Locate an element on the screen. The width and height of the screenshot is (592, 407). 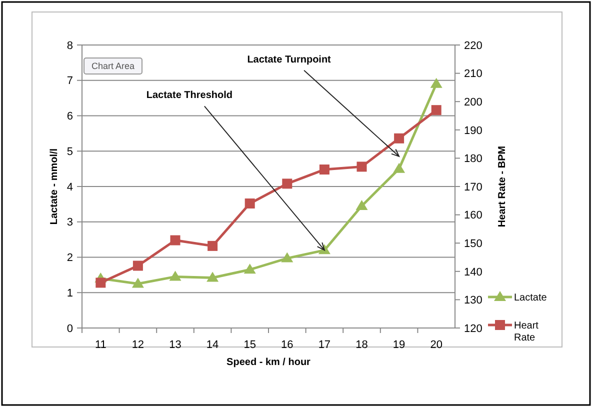
y-tick-label: 8 is located at coordinates (69, 46).